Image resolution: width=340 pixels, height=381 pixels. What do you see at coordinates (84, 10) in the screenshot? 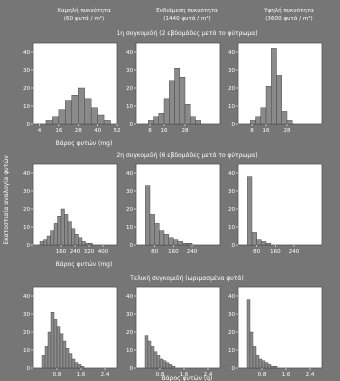
I see `column-header-1-line1: Χαμηλή πυκνότητα` at bounding box center [84, 10].